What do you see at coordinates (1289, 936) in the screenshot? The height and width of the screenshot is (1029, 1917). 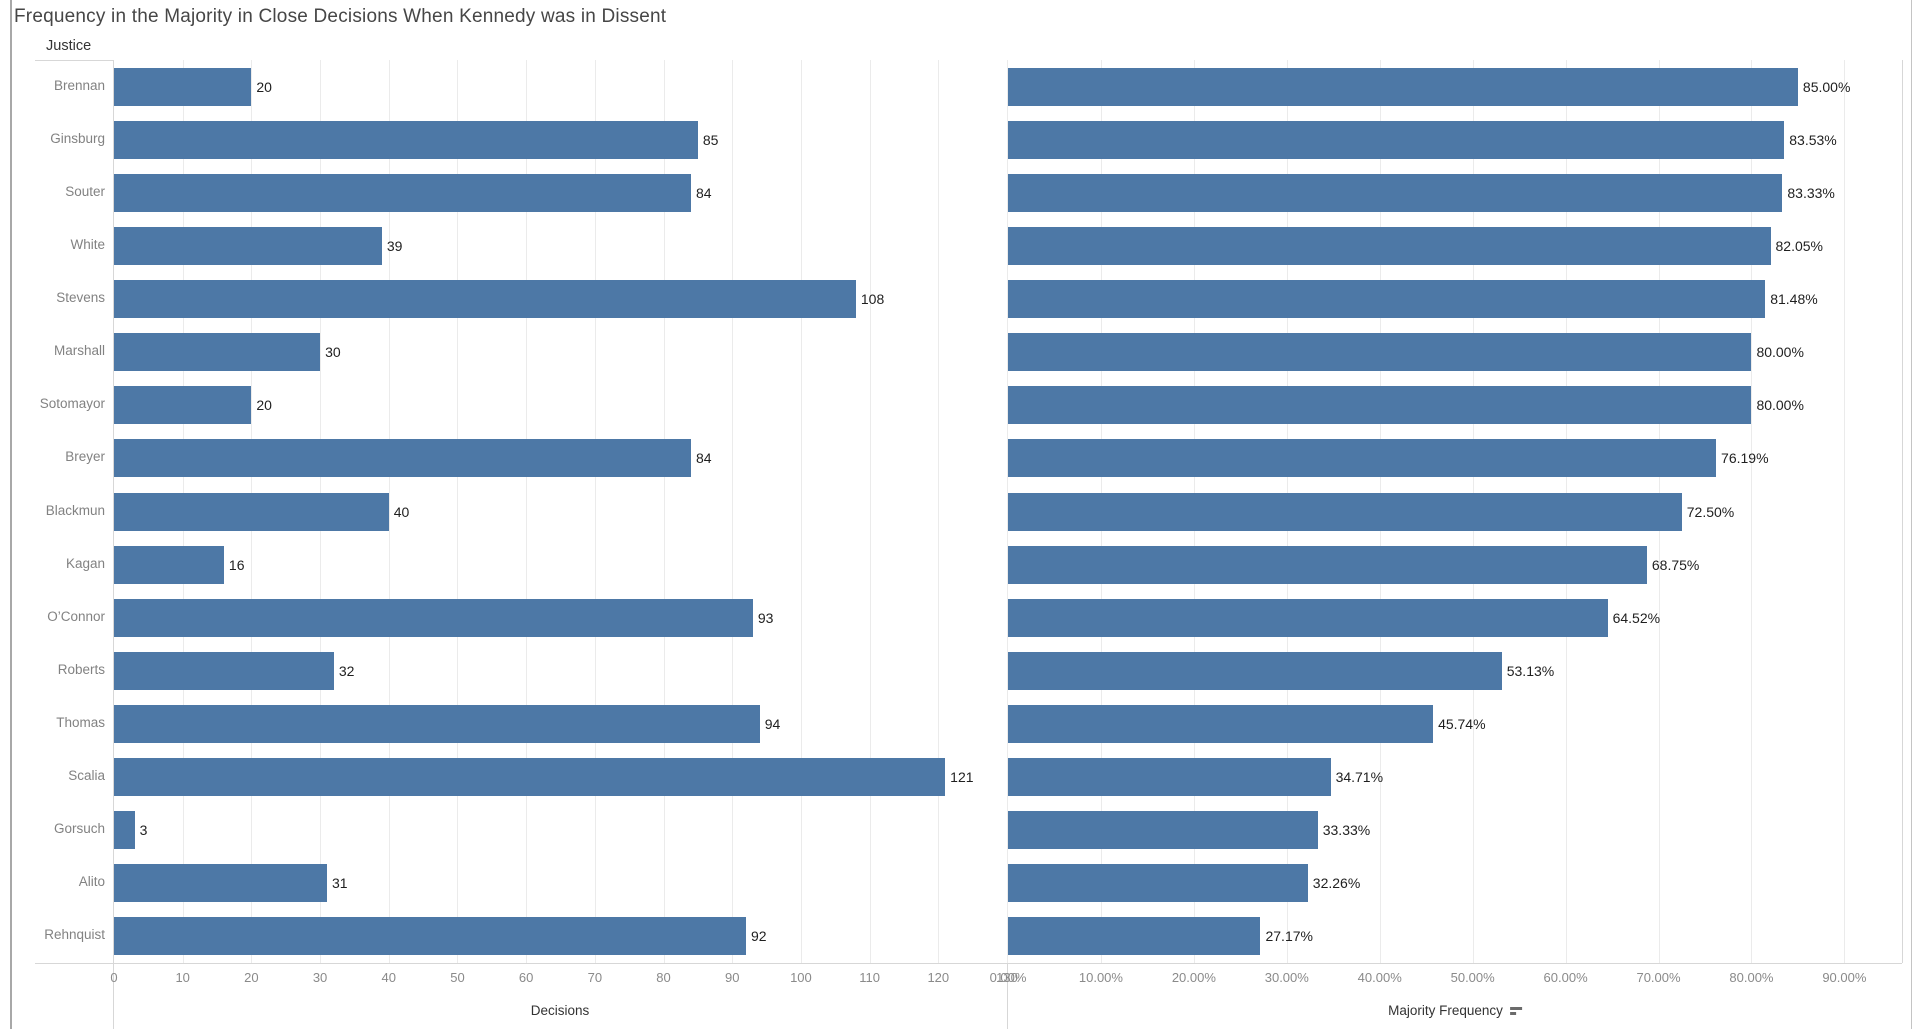 I see `bar-value-label: 27.17%` at bounding box center [1289, 936].